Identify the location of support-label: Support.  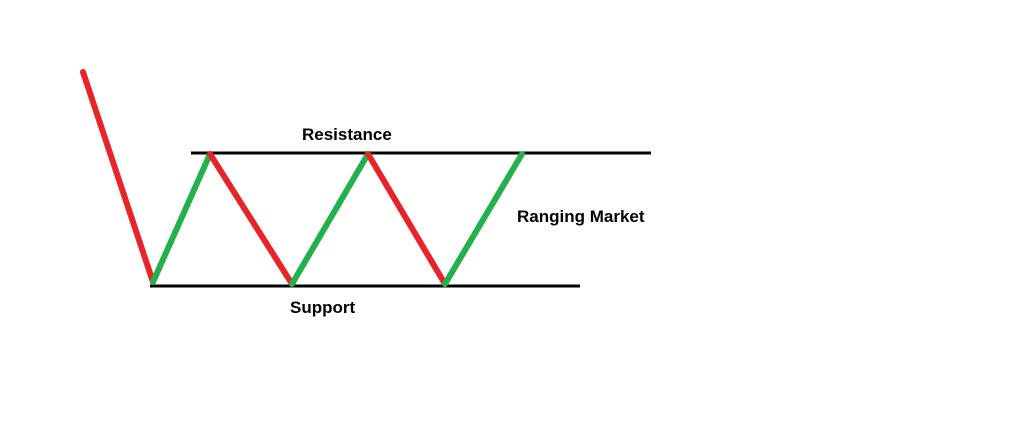
(323, 307).